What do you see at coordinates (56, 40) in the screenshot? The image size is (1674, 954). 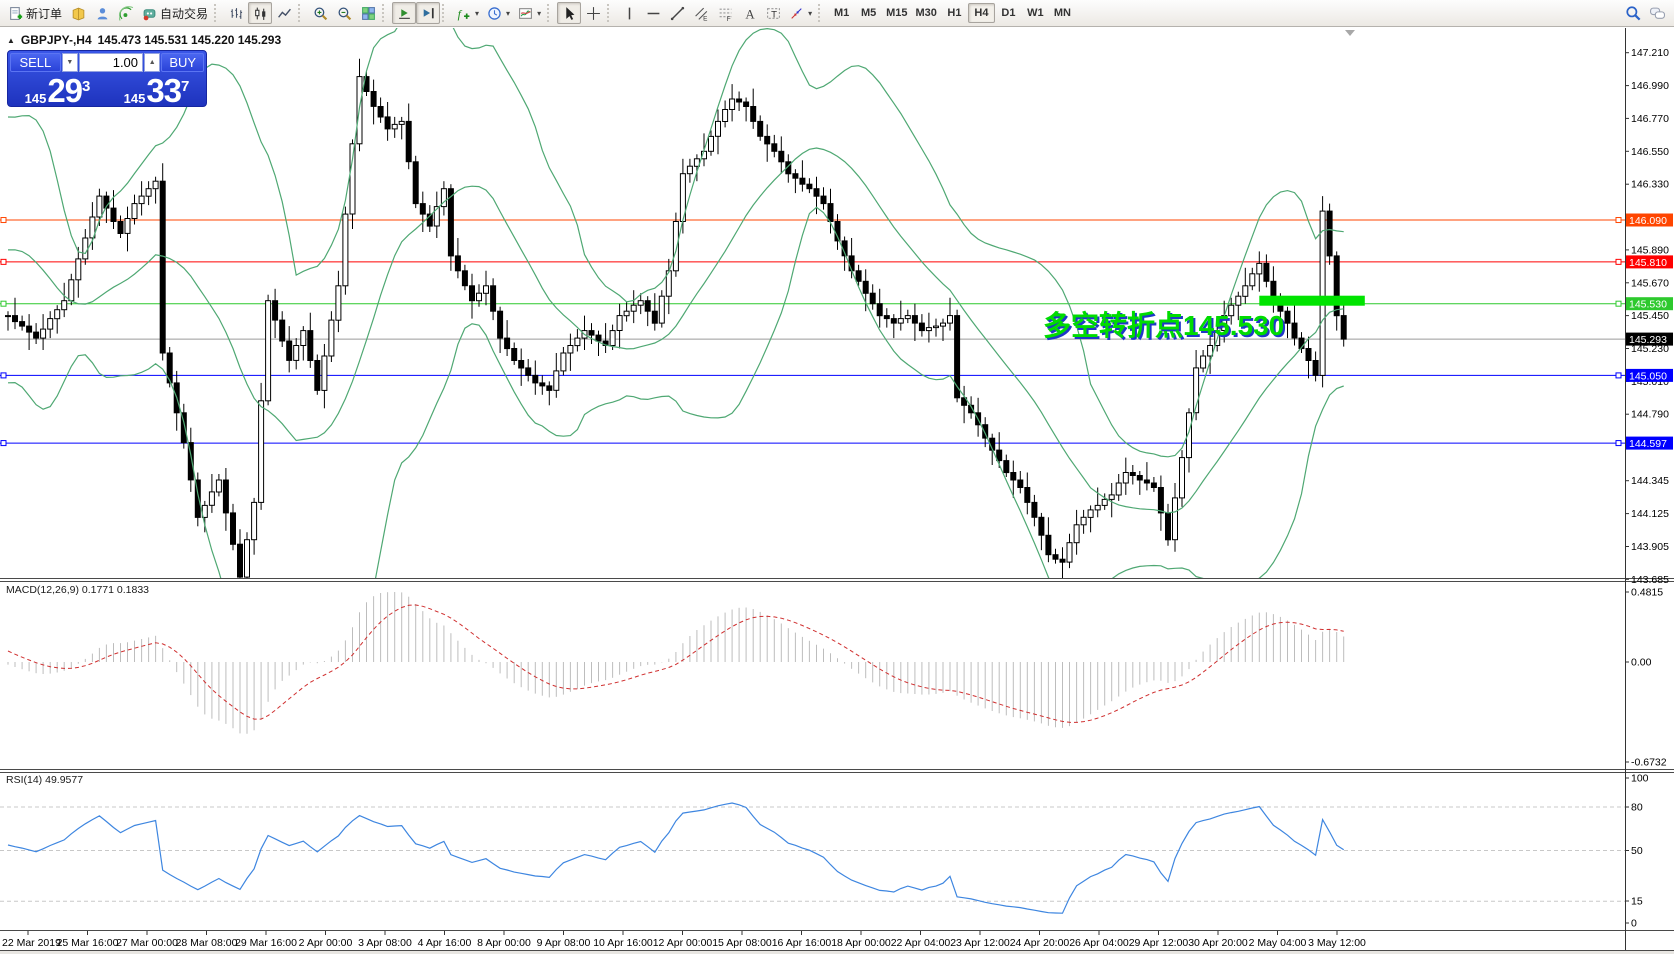 I see `symbol-period-title: GBPJPY-,H4` at bounding box center [56, 40].